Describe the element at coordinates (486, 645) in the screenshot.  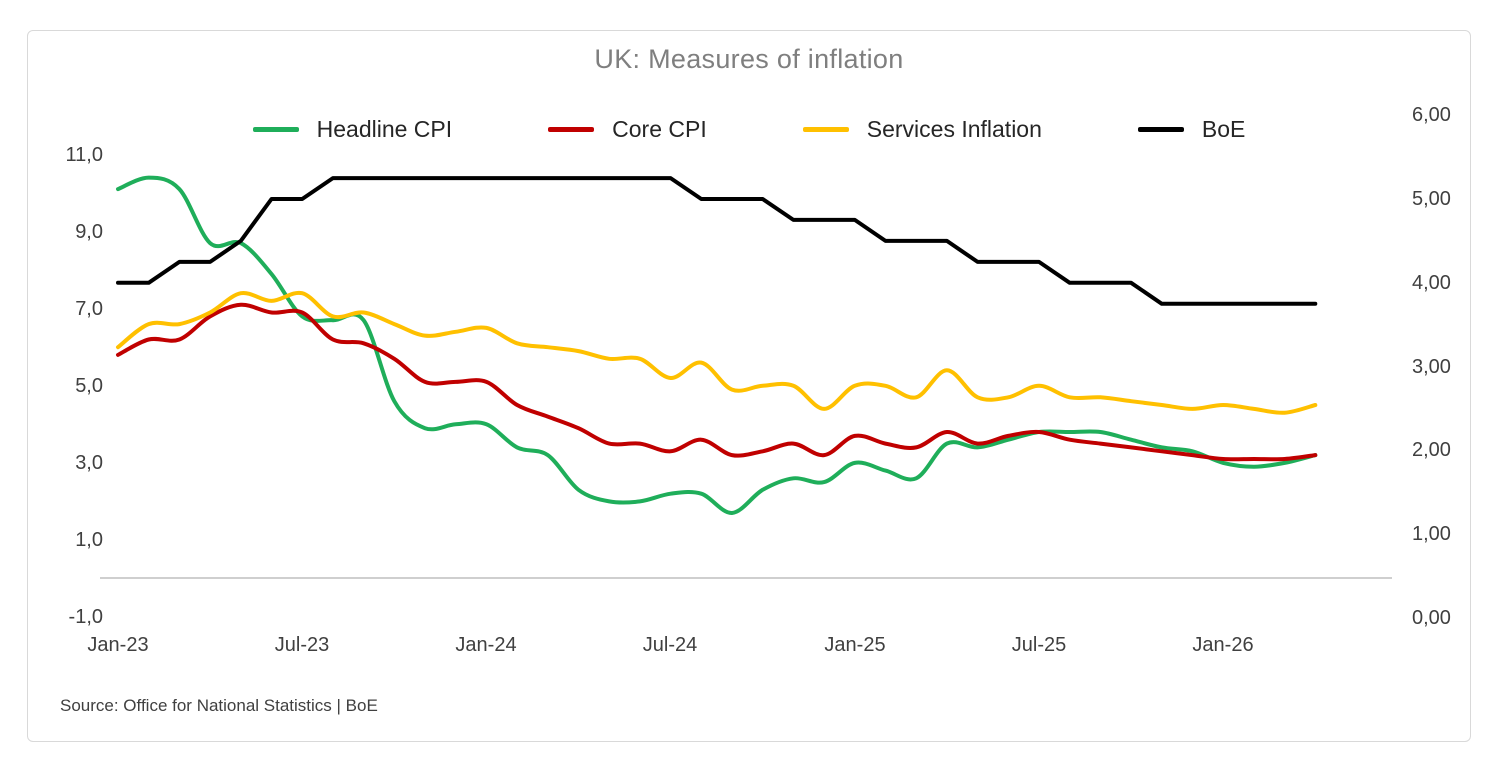
I see `x-axis-tick-label: Jan-24` at that location.